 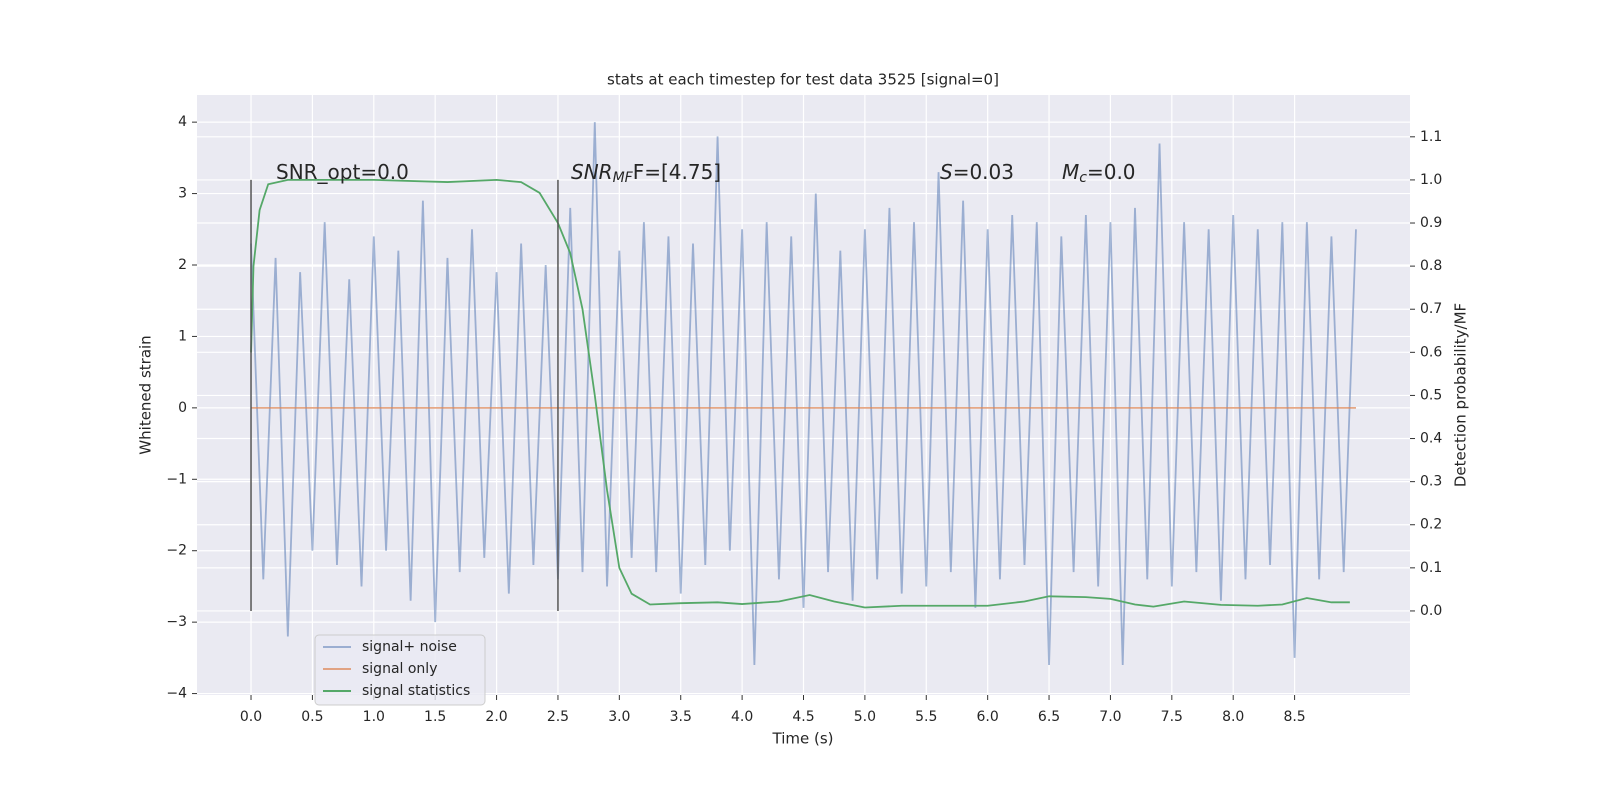 What do you see at coordinates (592, 172) in the screenshot?
I see `annotation-text: SNR` at bounding box center [592, 172].